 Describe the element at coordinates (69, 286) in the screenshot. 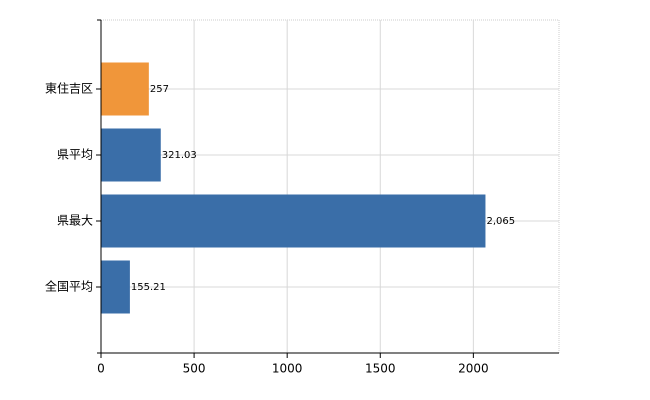

I see `y-tick-label: 全国平均` at that location.